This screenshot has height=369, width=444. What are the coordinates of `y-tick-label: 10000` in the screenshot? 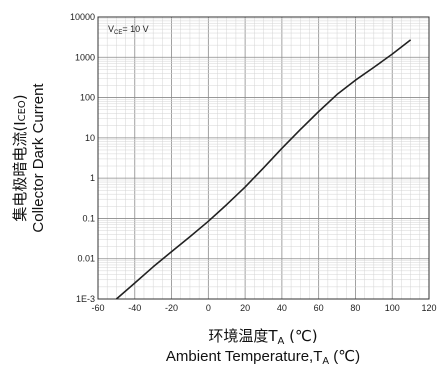 It's located at (82, 17).